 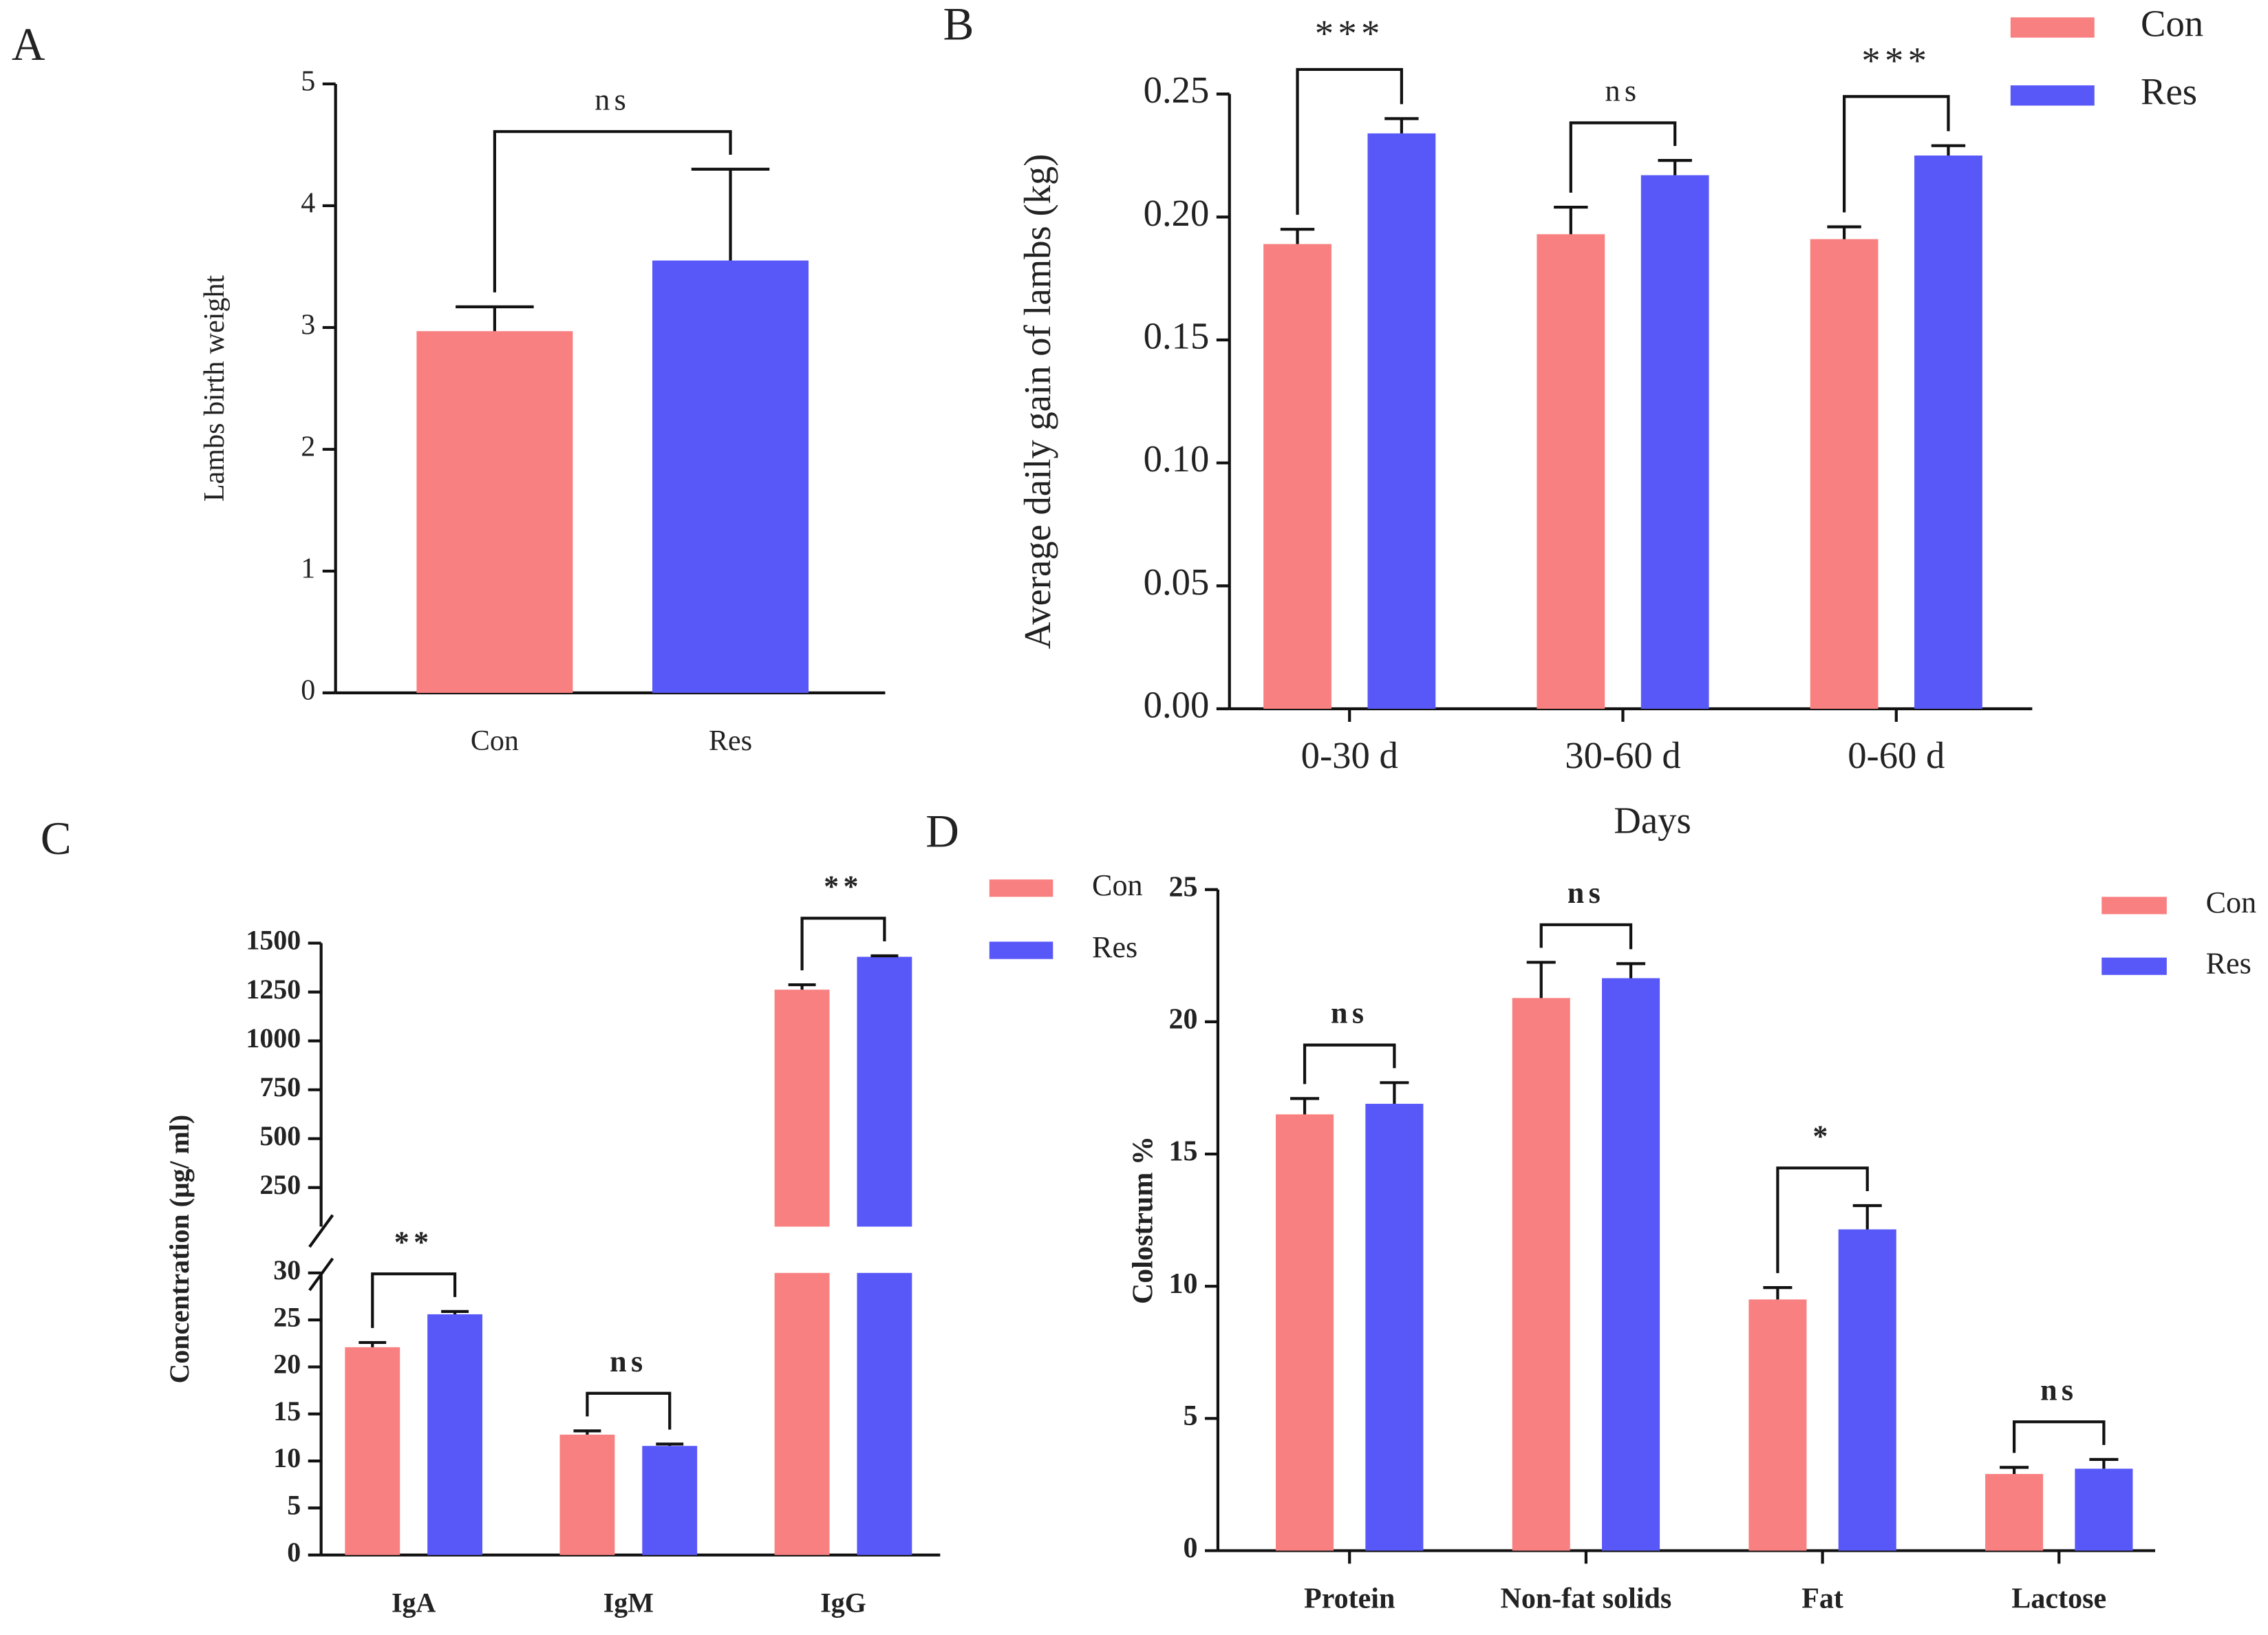 What do you see at coordinates (280, 1184) in the screenshot?
I see `y-tick-label: 250` at bounding box center [280, 1184].